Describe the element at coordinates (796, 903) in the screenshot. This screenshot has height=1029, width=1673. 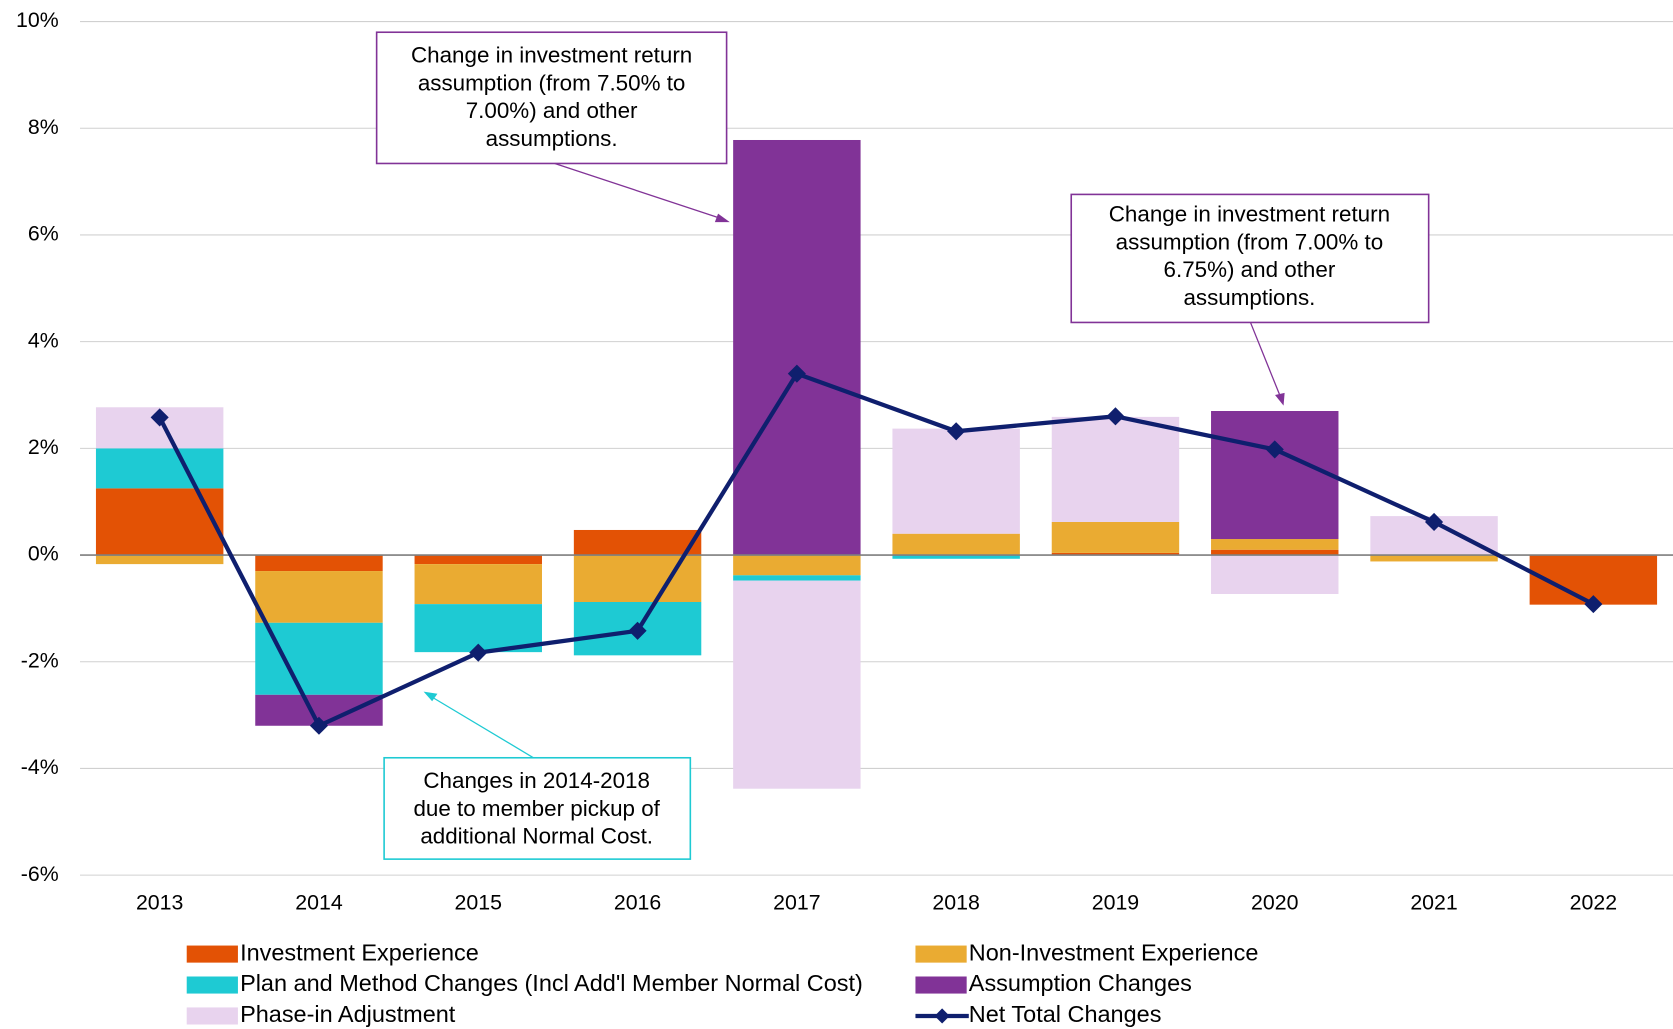
I see `x-tick-label: 2017` at that location.